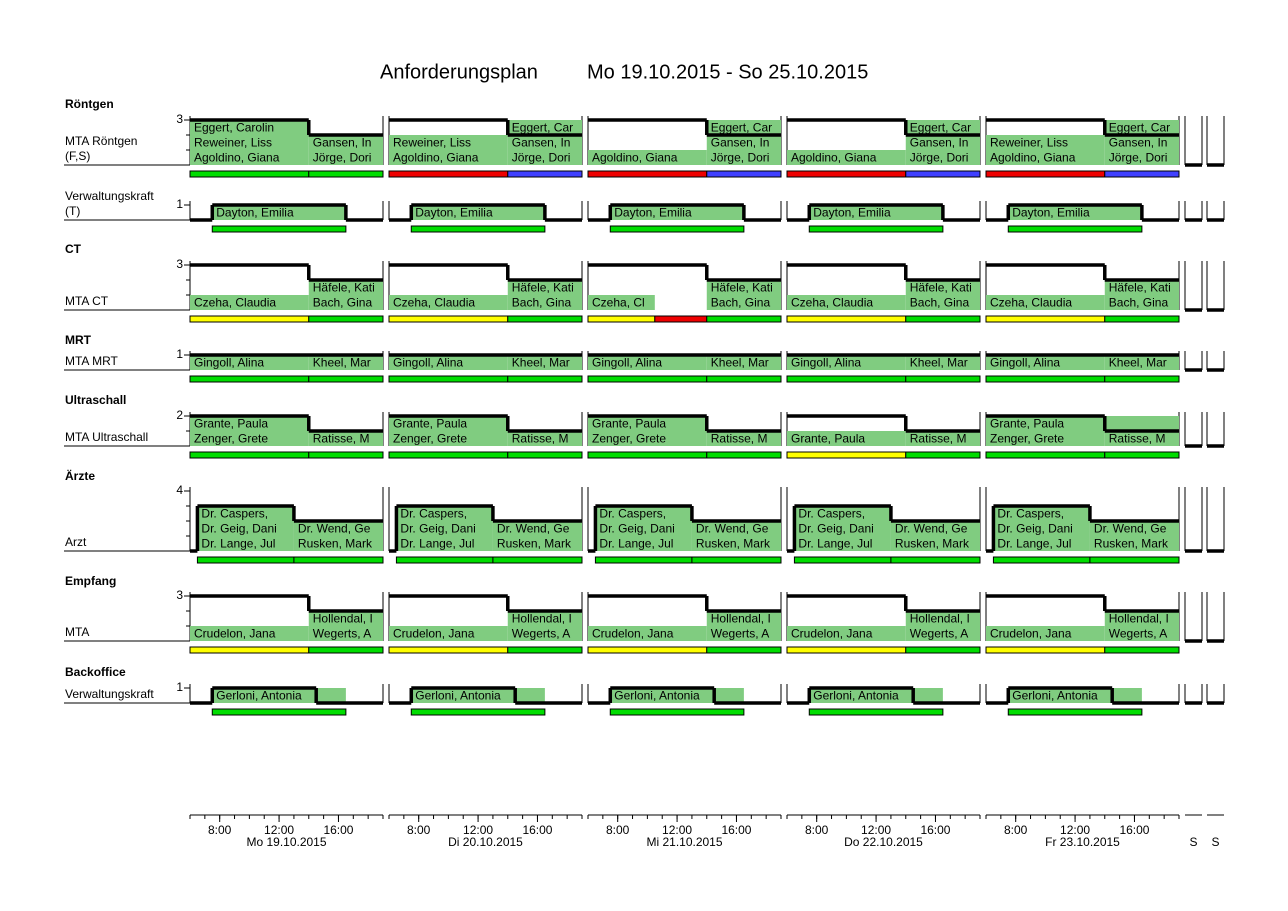 The image size is (1288, 911). What do you see at coordinates (677, 830) in the screenshot?
I see `x-tick-label: 12:00` at bounding box center [677, 830].